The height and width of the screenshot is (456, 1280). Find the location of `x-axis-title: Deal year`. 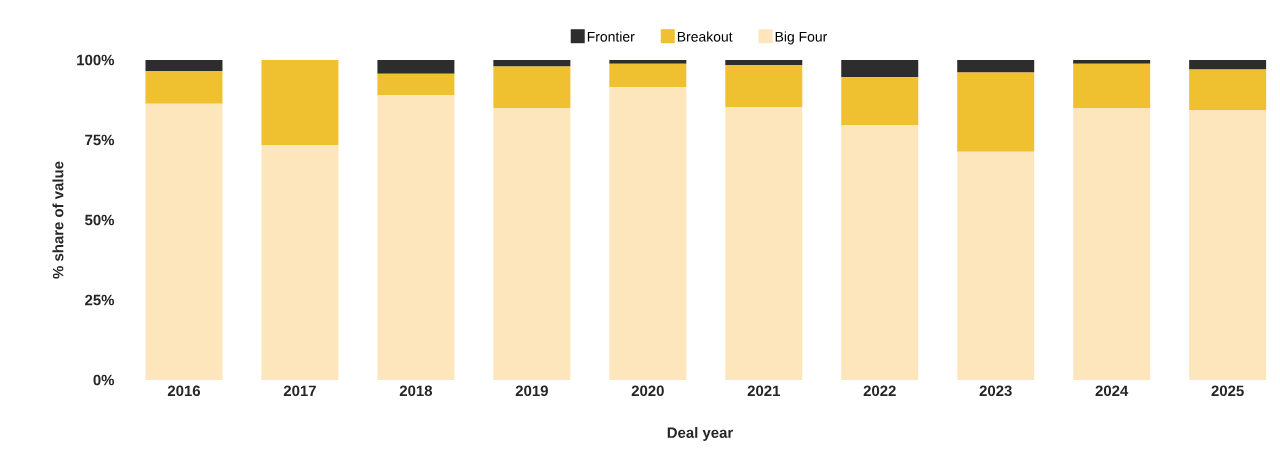

x-axis-title: Deal year is located at coordinates (700, 433).